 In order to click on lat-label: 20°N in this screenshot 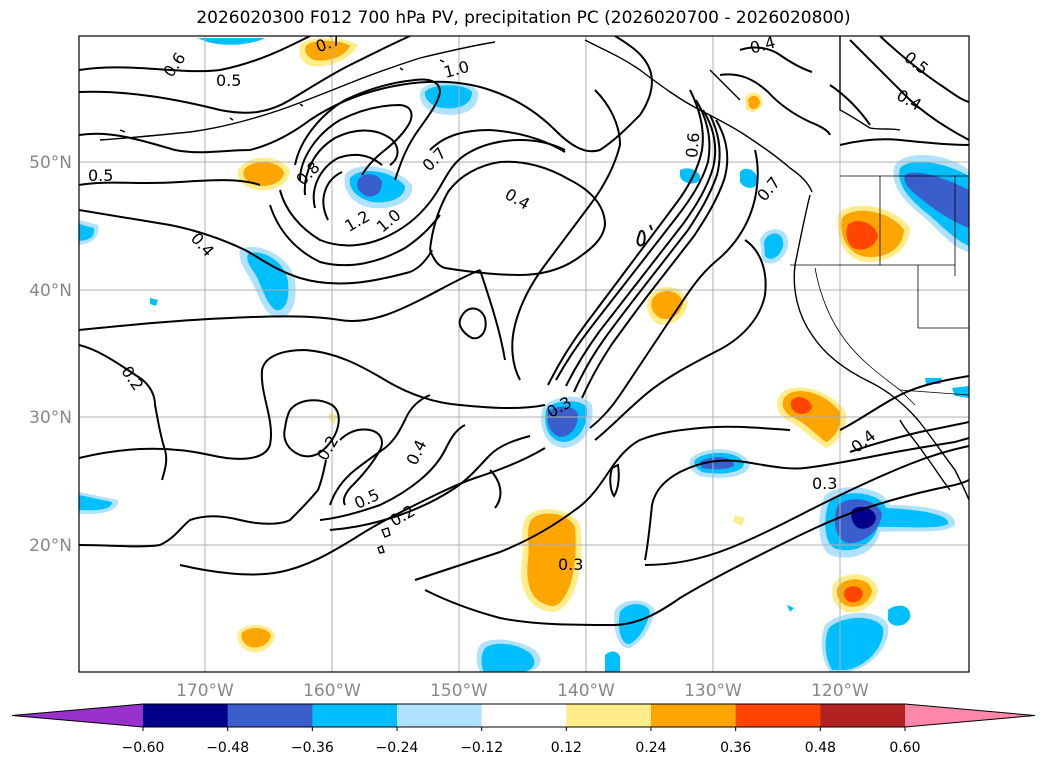, I will do `click(50, 546)`.